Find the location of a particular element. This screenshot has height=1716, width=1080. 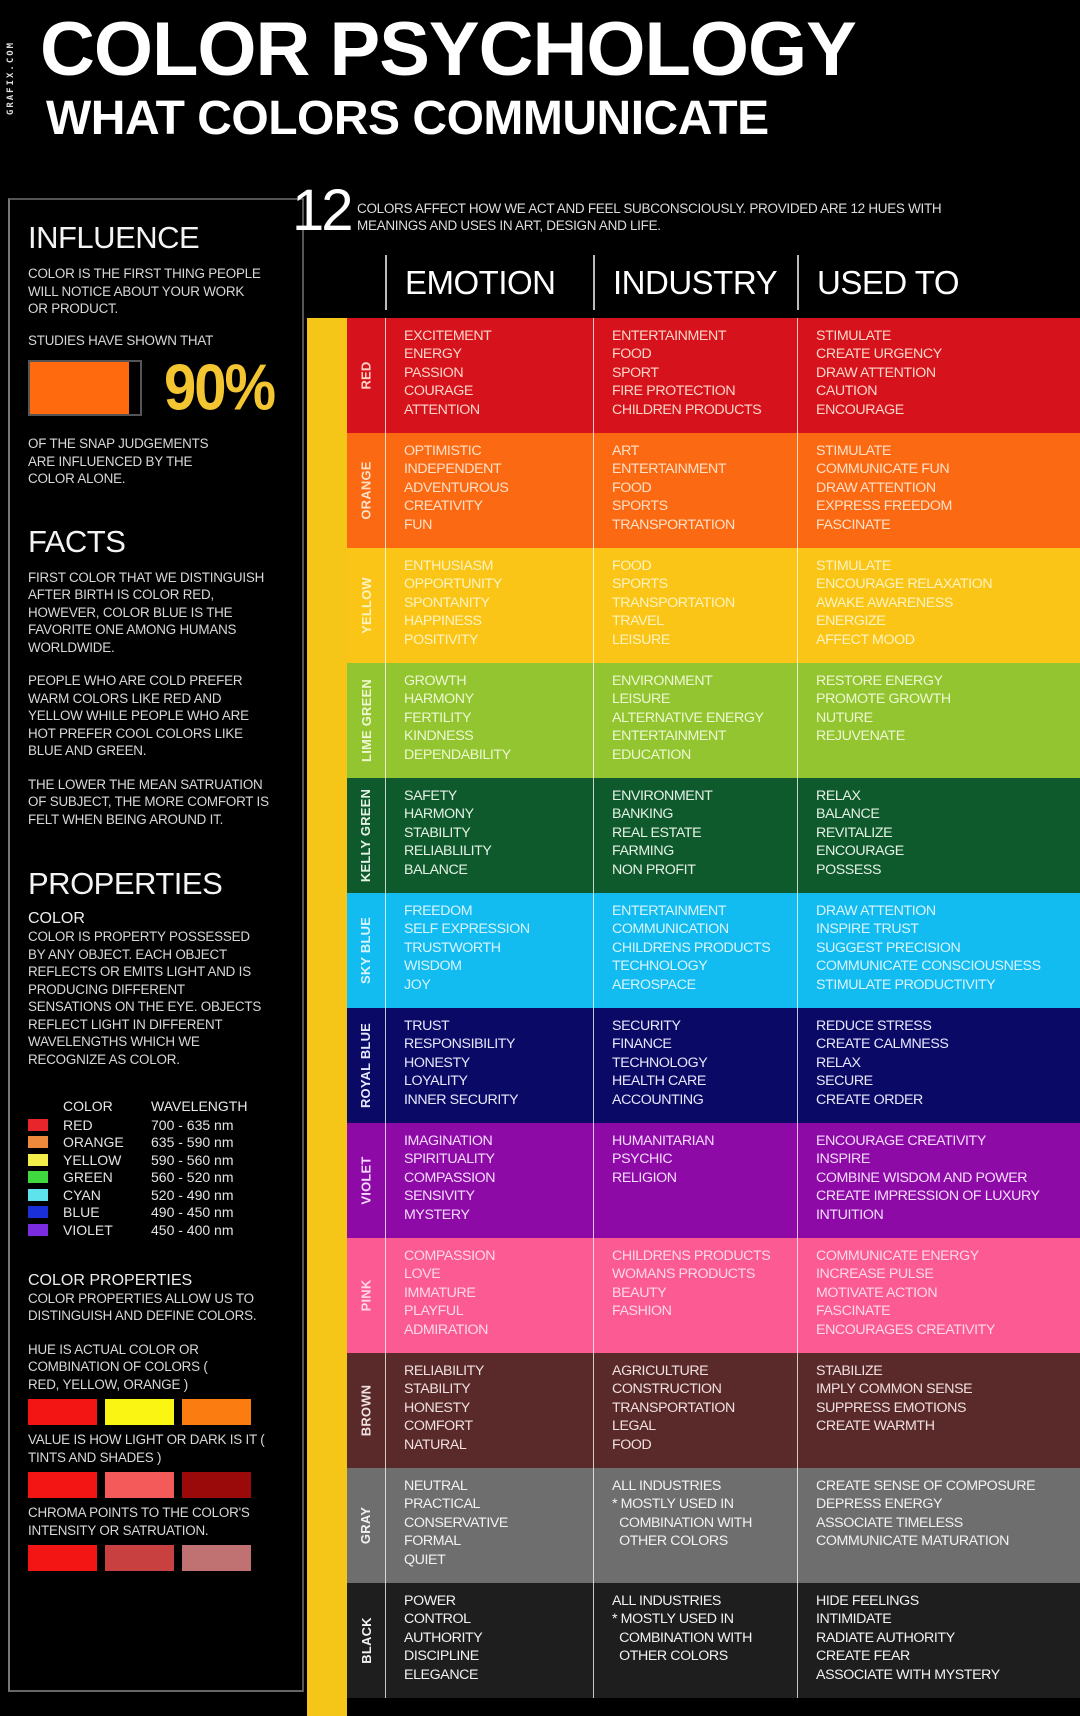

list-item: LOYALITY is located at coordinates (436, 1081).